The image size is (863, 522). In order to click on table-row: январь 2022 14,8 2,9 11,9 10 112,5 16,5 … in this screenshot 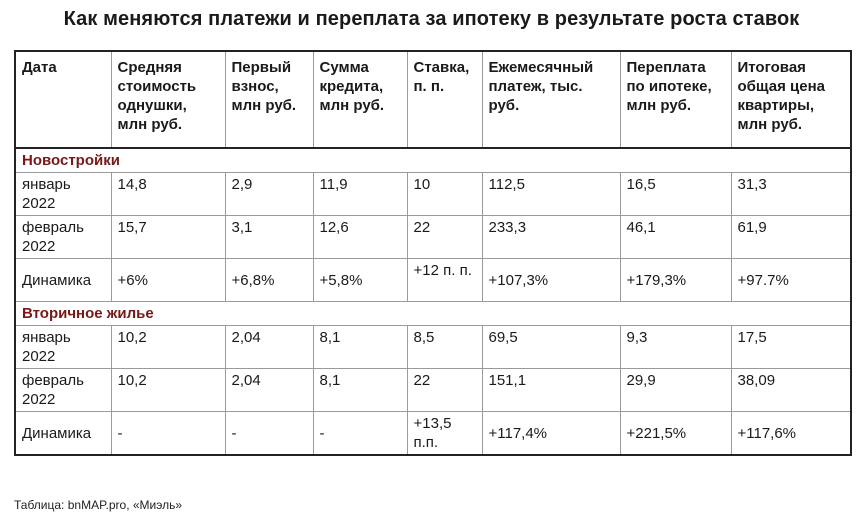, I will do `click(433, 194)`.